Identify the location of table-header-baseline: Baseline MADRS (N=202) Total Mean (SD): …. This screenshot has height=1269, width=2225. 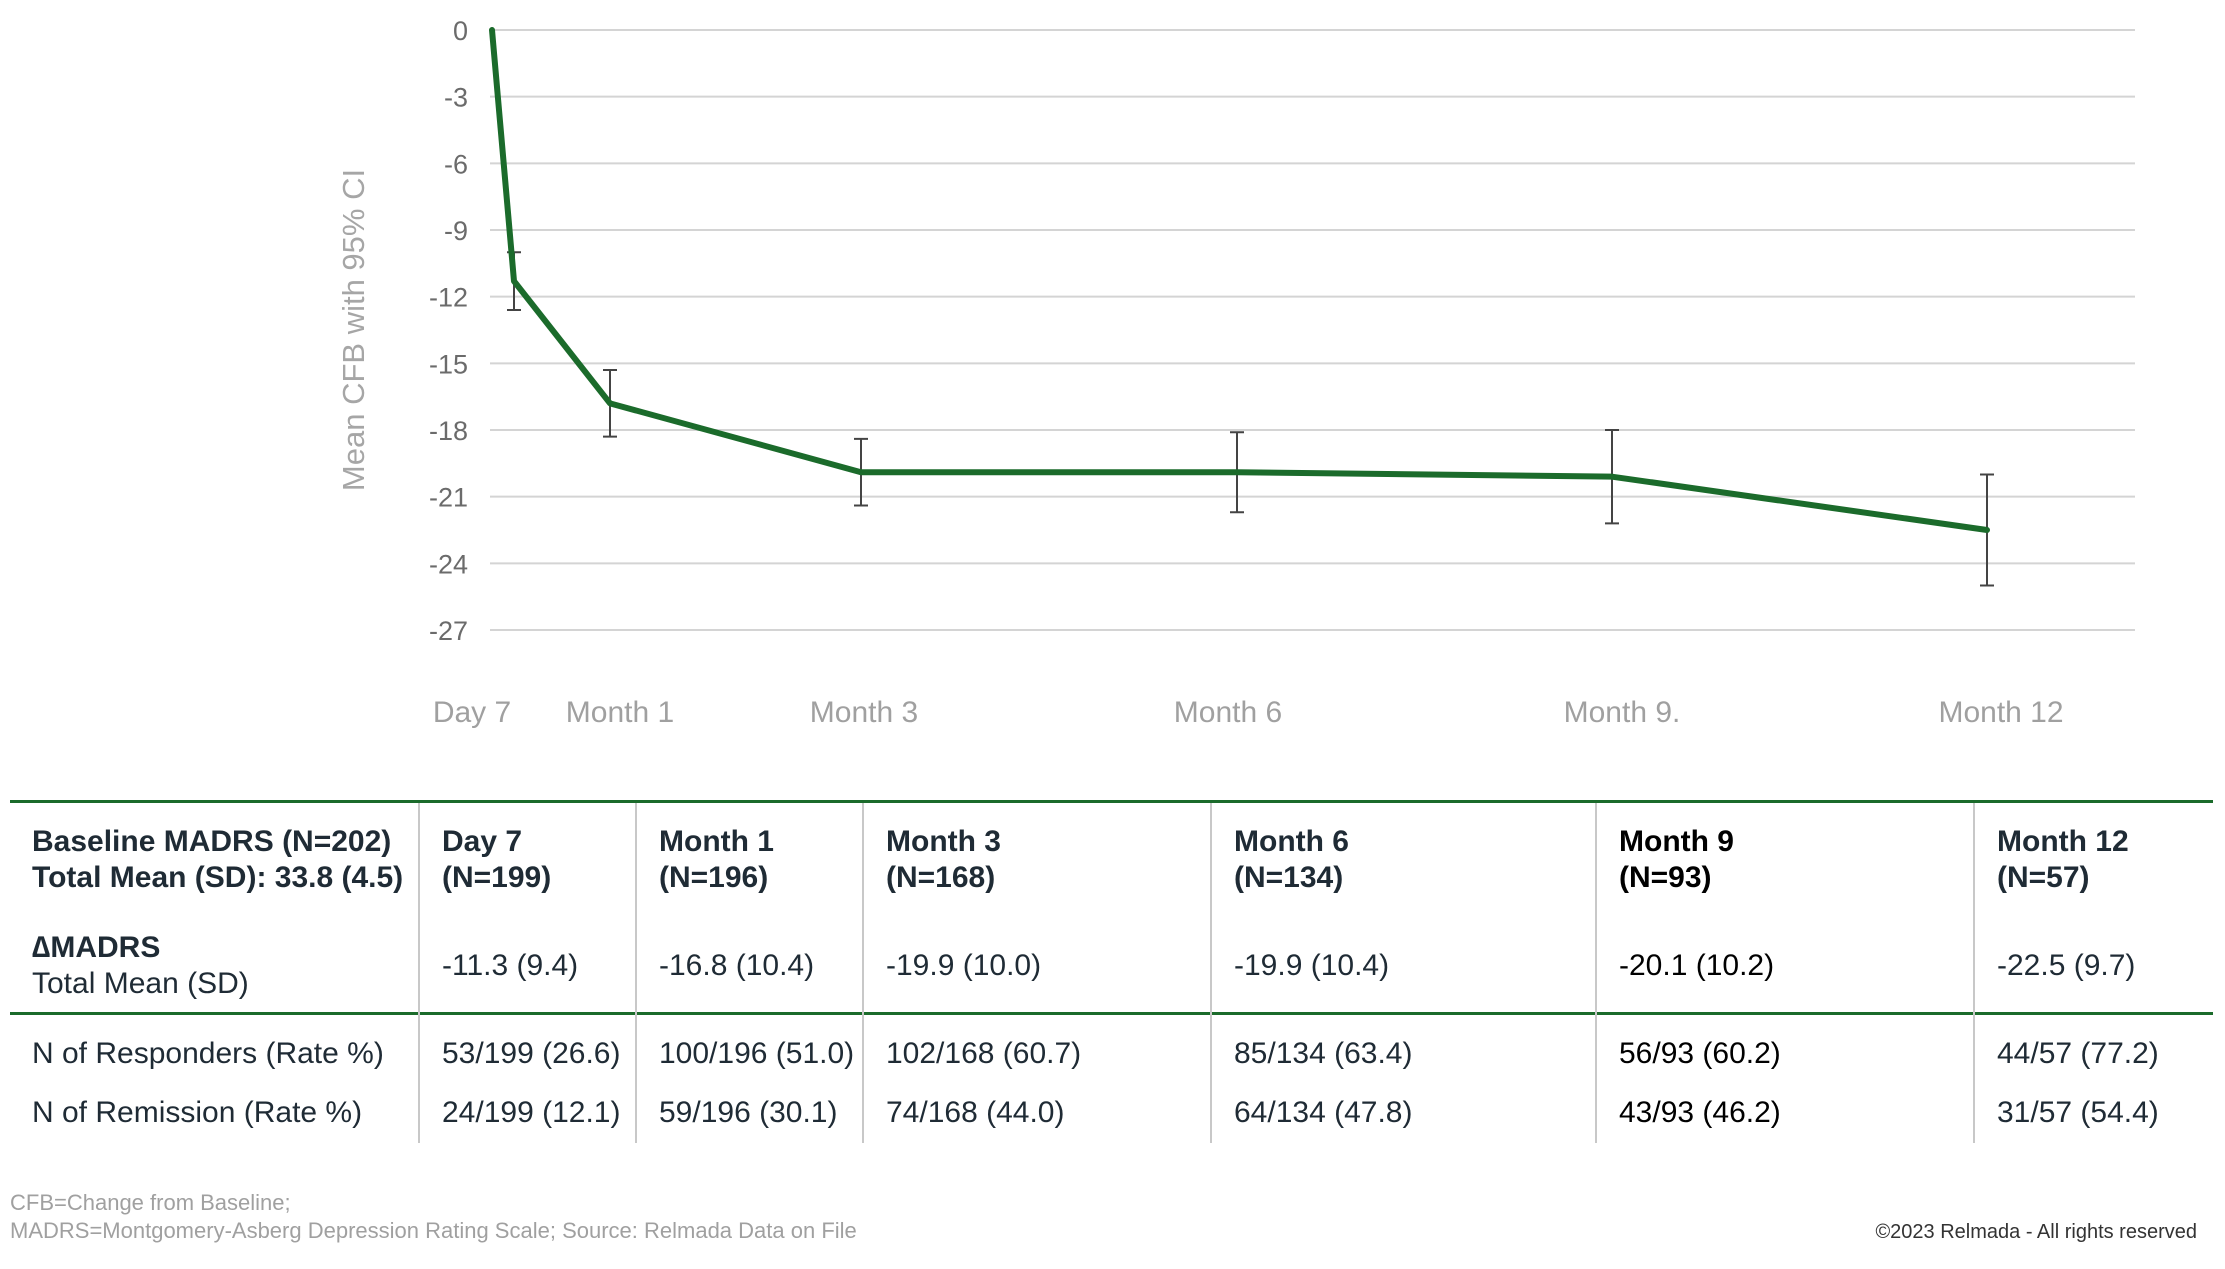
(217, 860).